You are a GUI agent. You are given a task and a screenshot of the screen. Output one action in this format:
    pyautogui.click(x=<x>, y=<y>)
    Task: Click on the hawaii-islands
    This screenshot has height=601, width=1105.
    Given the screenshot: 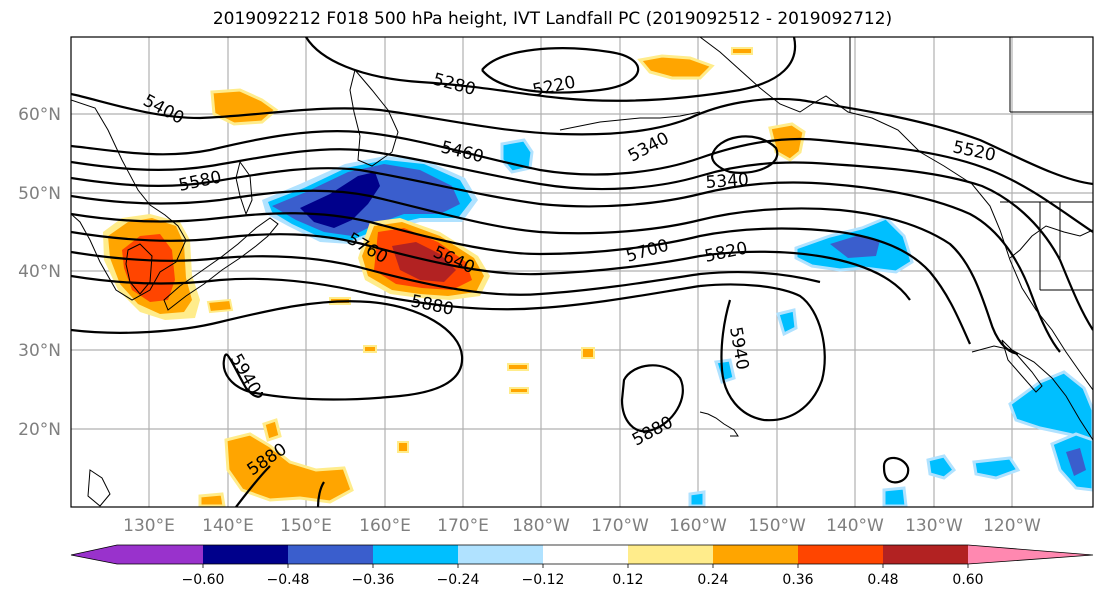 What is the action you would take?
    pyautogui.click(x=719, y=424)
    